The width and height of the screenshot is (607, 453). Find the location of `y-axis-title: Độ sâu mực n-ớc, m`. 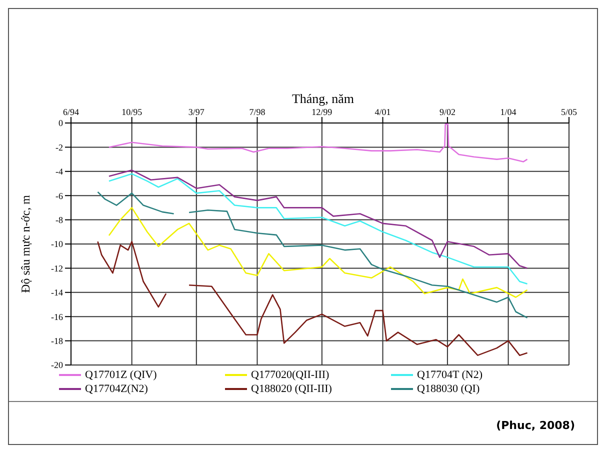

y-axis-title: Độ sâu mực n-ớc, m is located at coordinates (25, 243).